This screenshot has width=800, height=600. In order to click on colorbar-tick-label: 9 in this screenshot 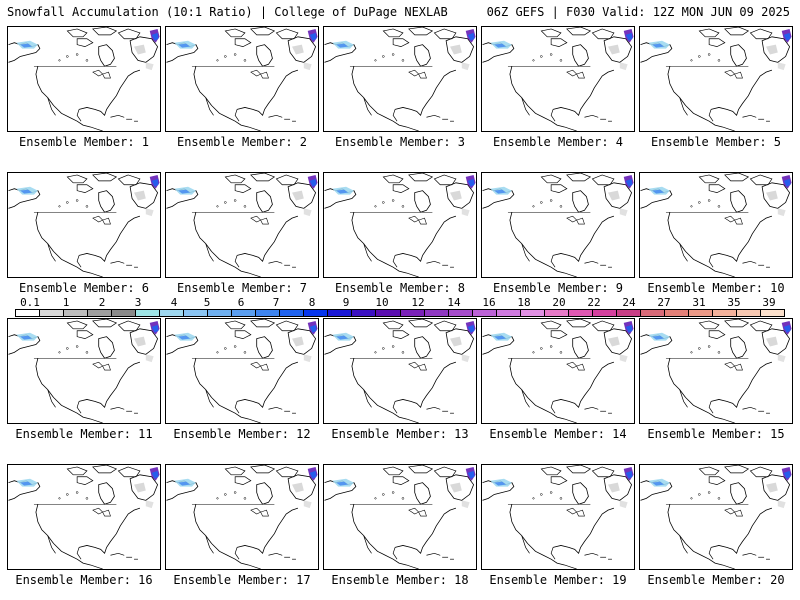, I will do `click(346, 302)`.